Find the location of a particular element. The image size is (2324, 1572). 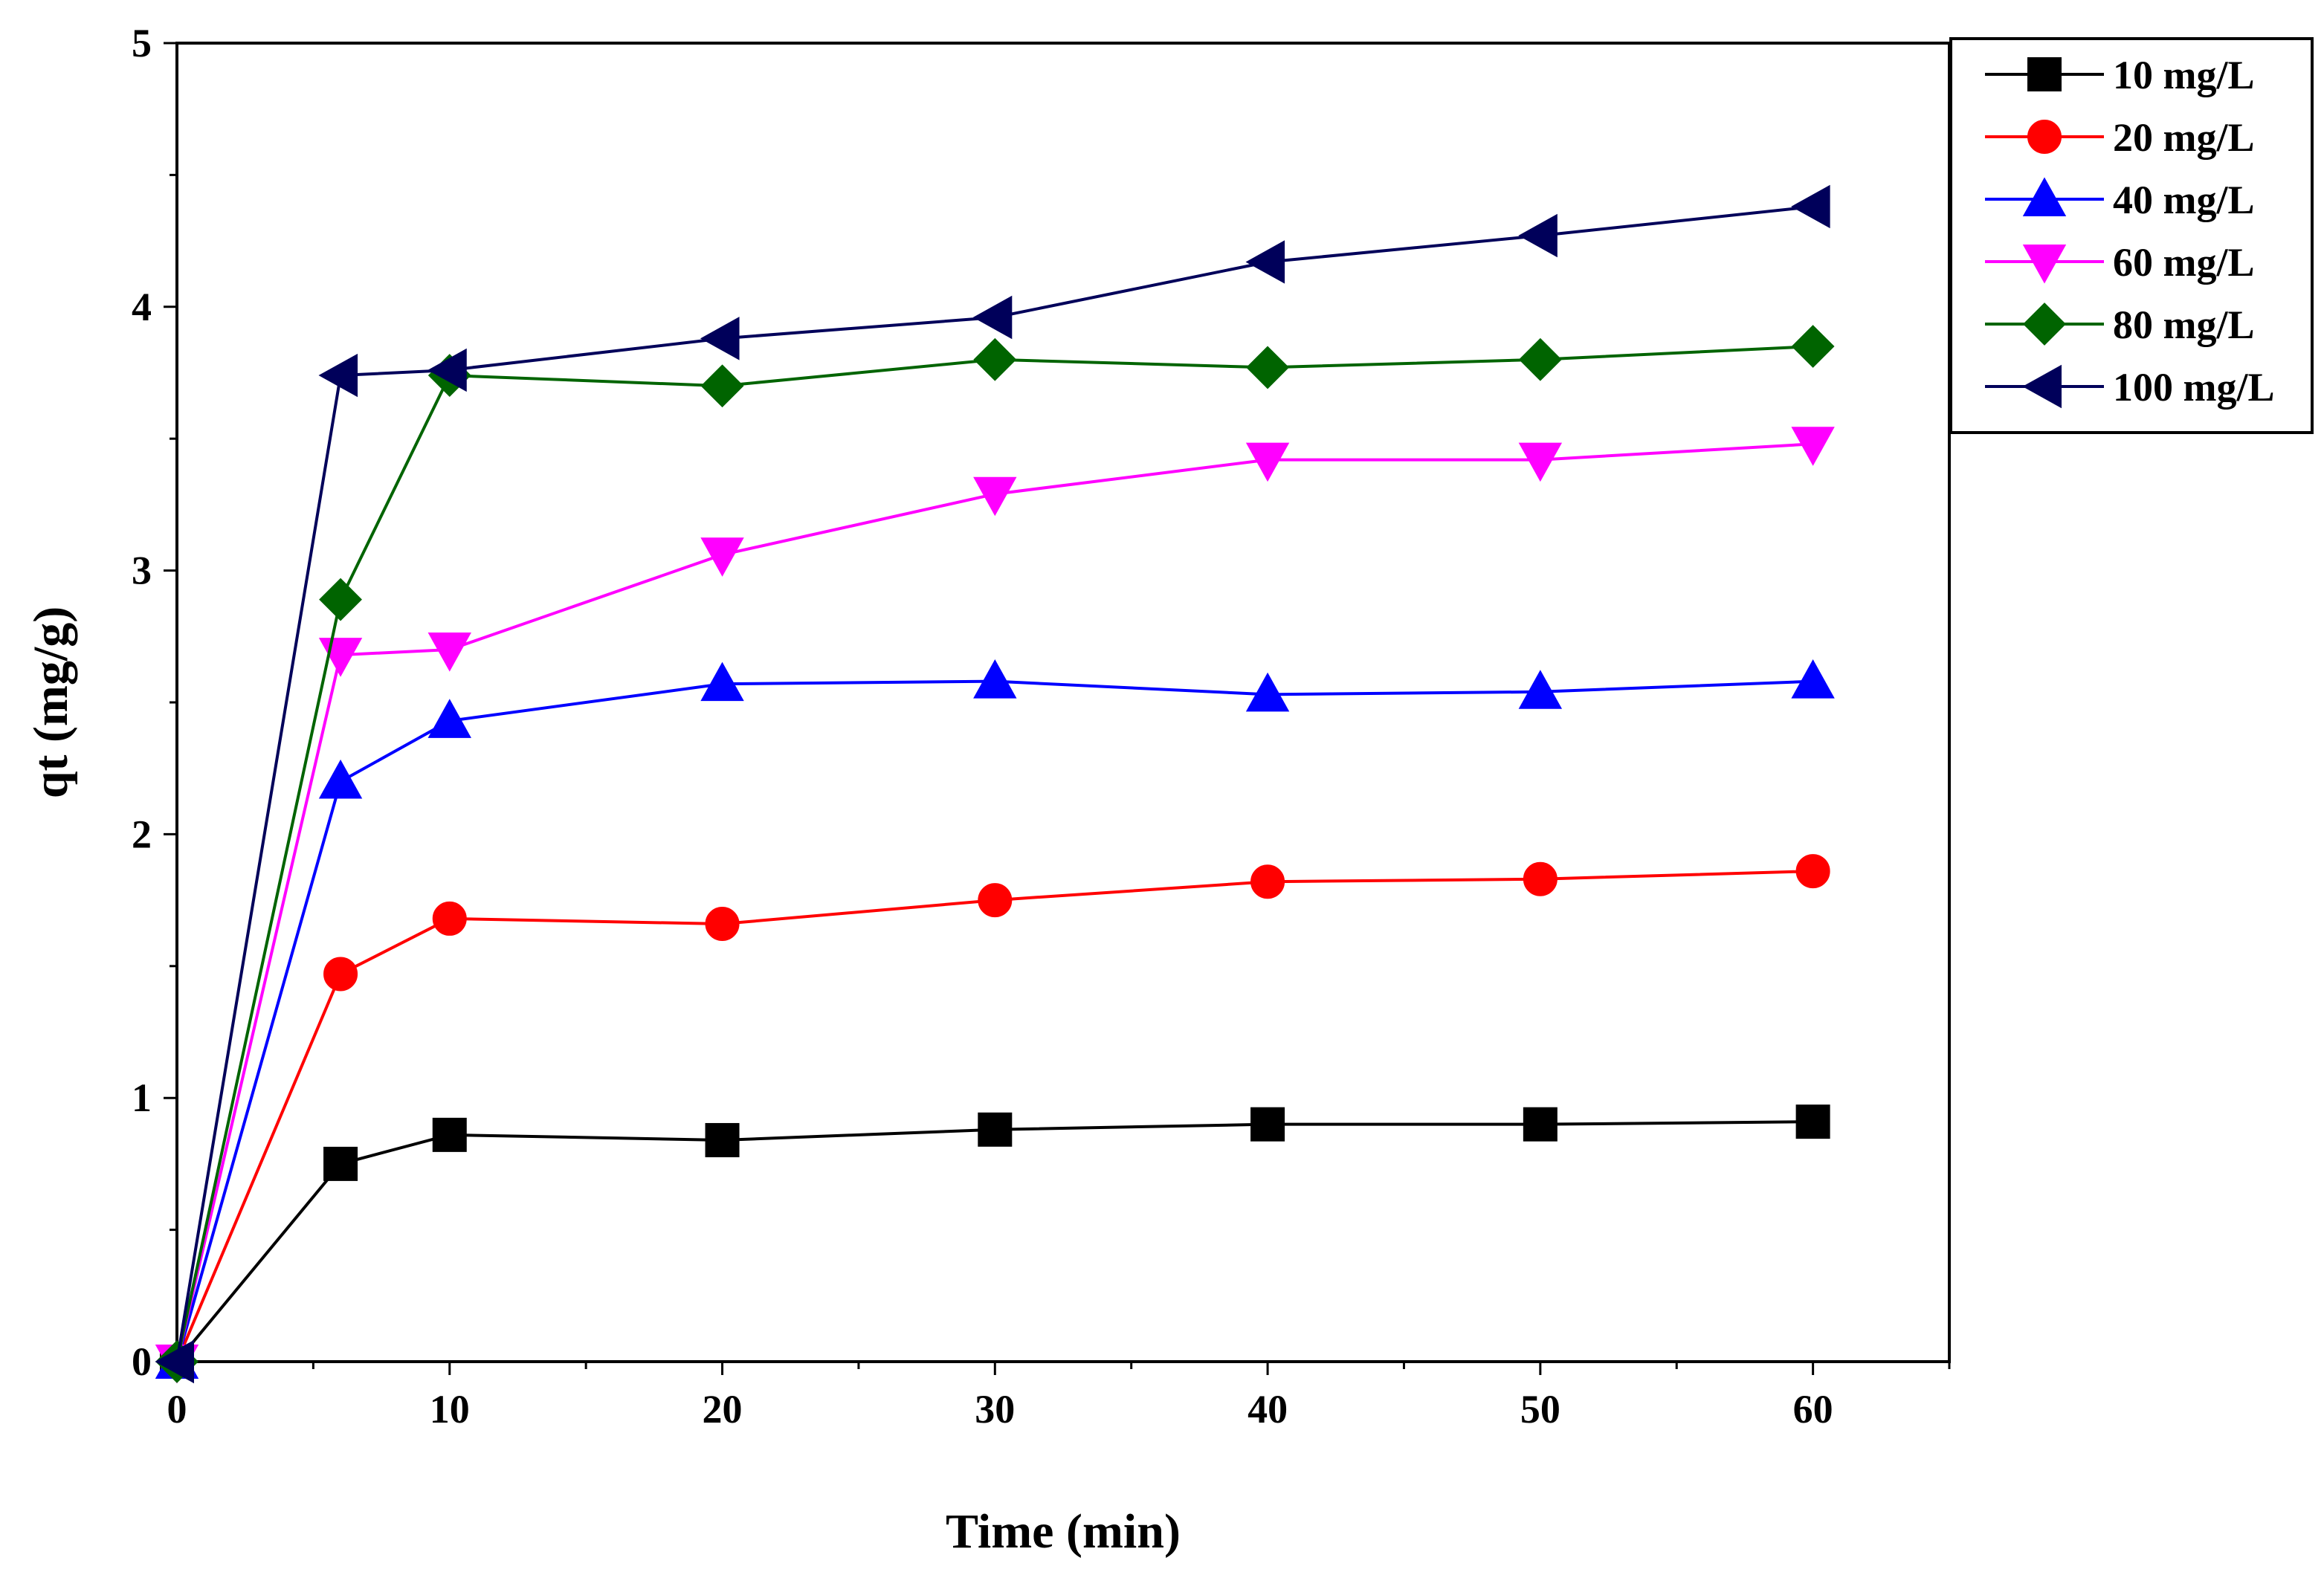

legend-box is located at coordinates (2131, 235).